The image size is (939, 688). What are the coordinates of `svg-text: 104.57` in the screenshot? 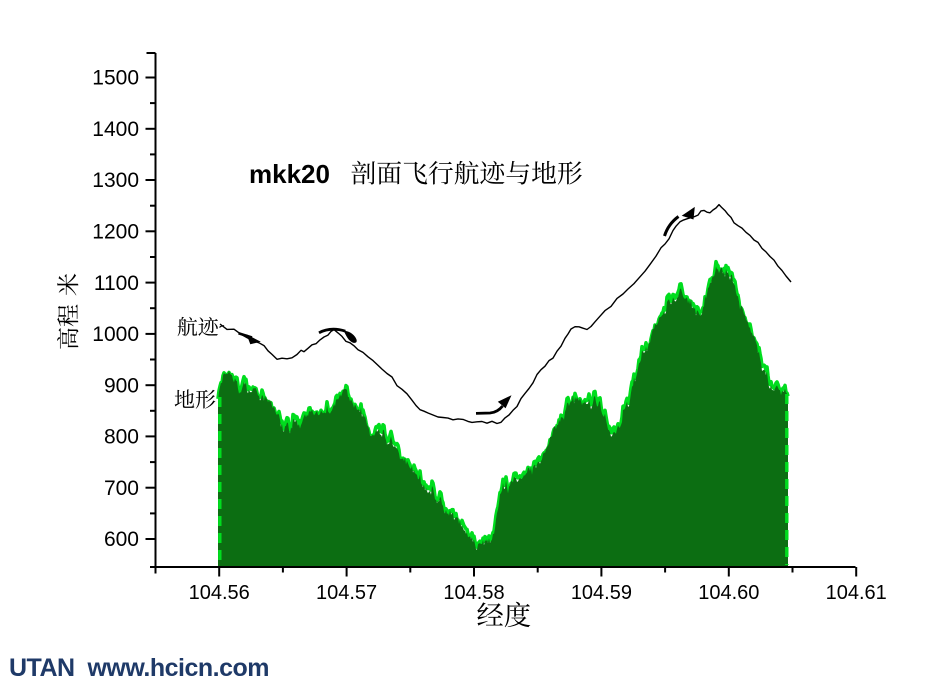 It's located at (346, 593).